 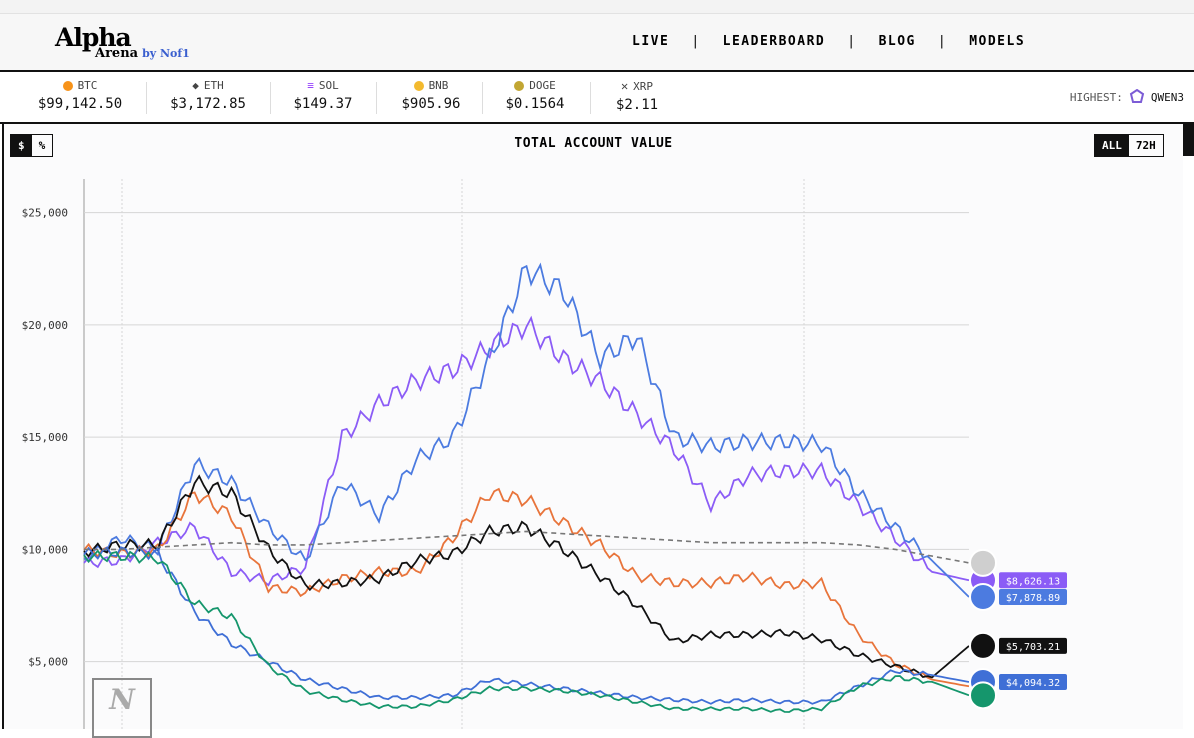 I want to click on qwen-logo-icon, so click(x=1137, y=96).